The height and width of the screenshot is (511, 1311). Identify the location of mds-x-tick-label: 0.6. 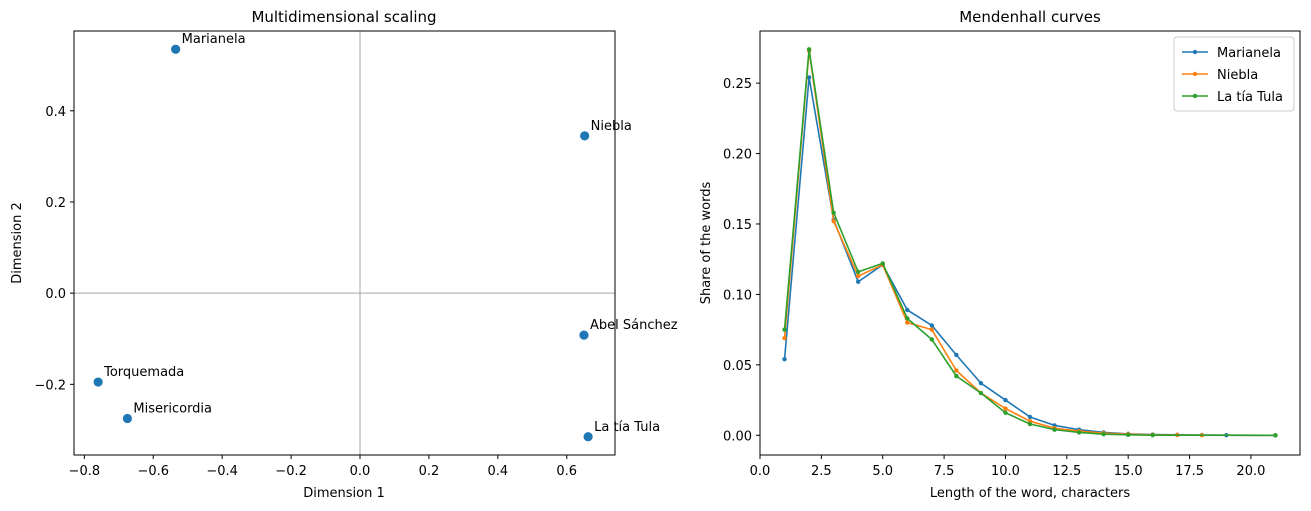
(566, 471).